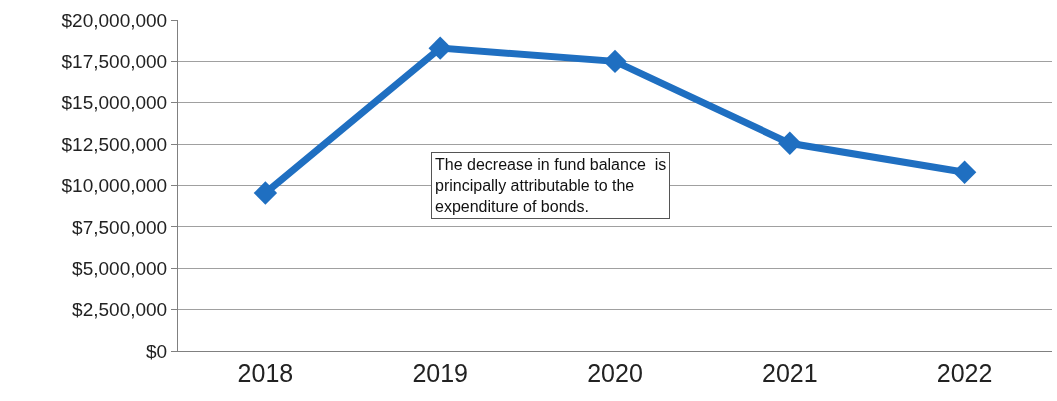 The height and width of the screenshot is (401, 1057). I want to click on y-tick-label: $15,000,000, so click(114, 103).